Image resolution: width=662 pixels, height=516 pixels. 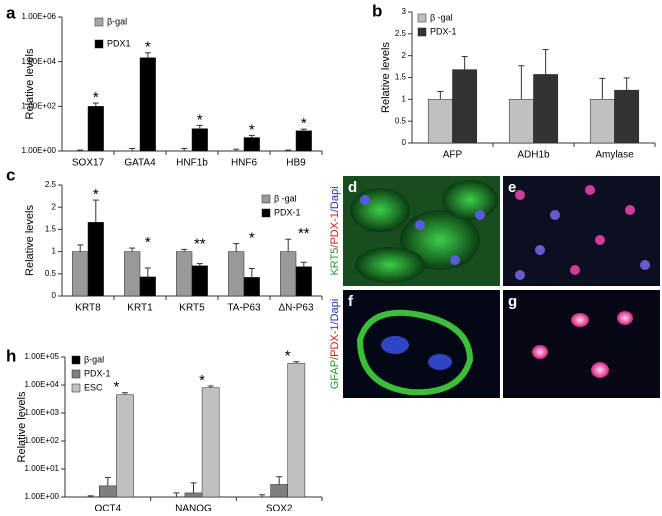 I want to click on legend-label: PDX1, so click(x=119, y=43).